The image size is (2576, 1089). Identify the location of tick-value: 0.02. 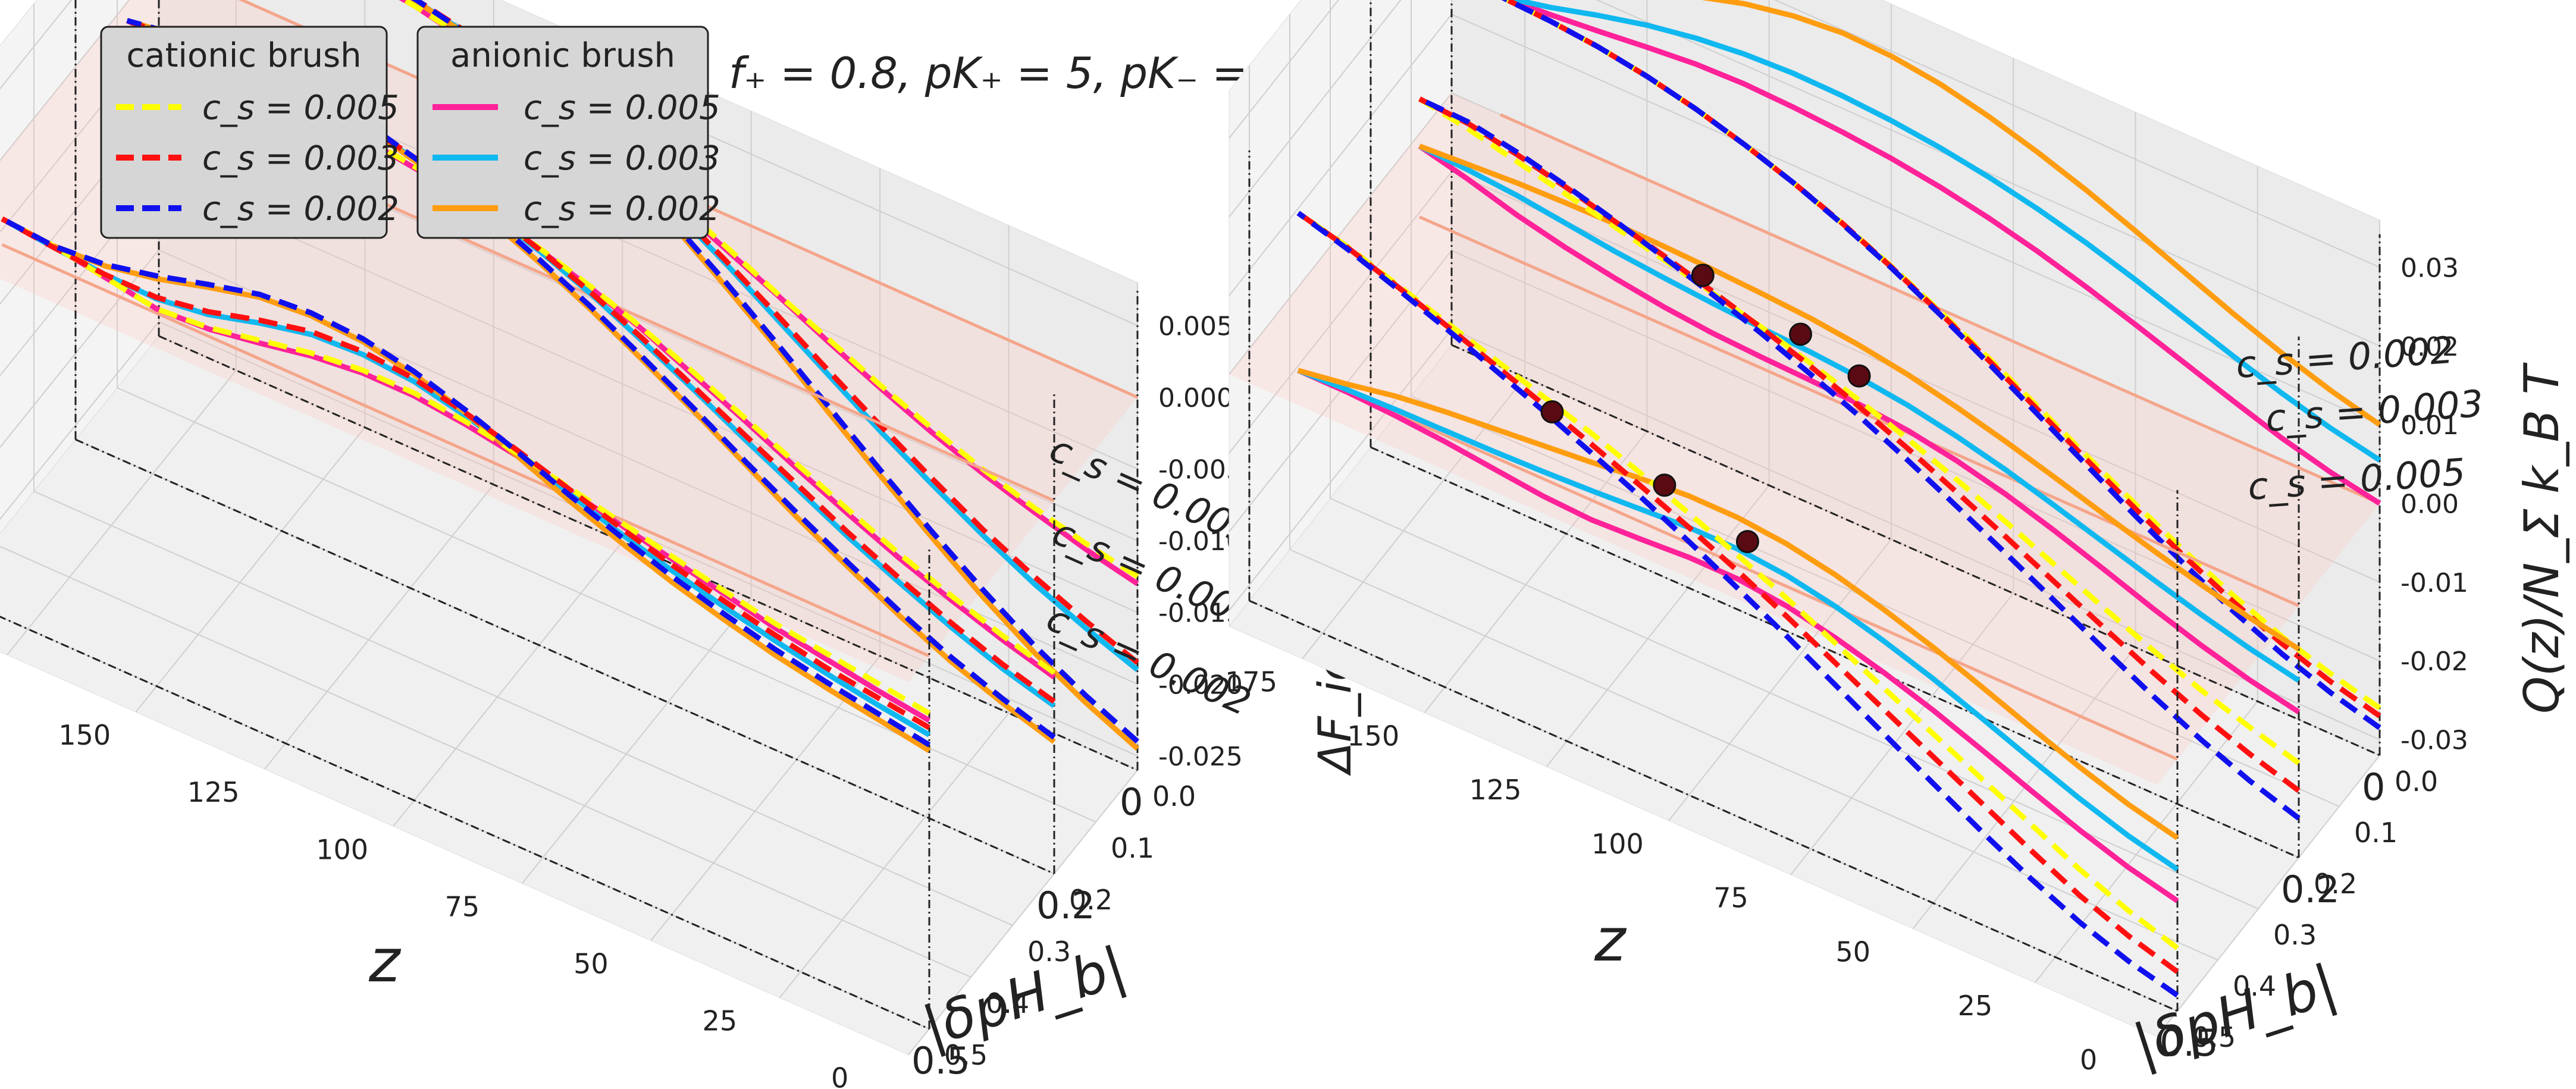
(2429, 347).